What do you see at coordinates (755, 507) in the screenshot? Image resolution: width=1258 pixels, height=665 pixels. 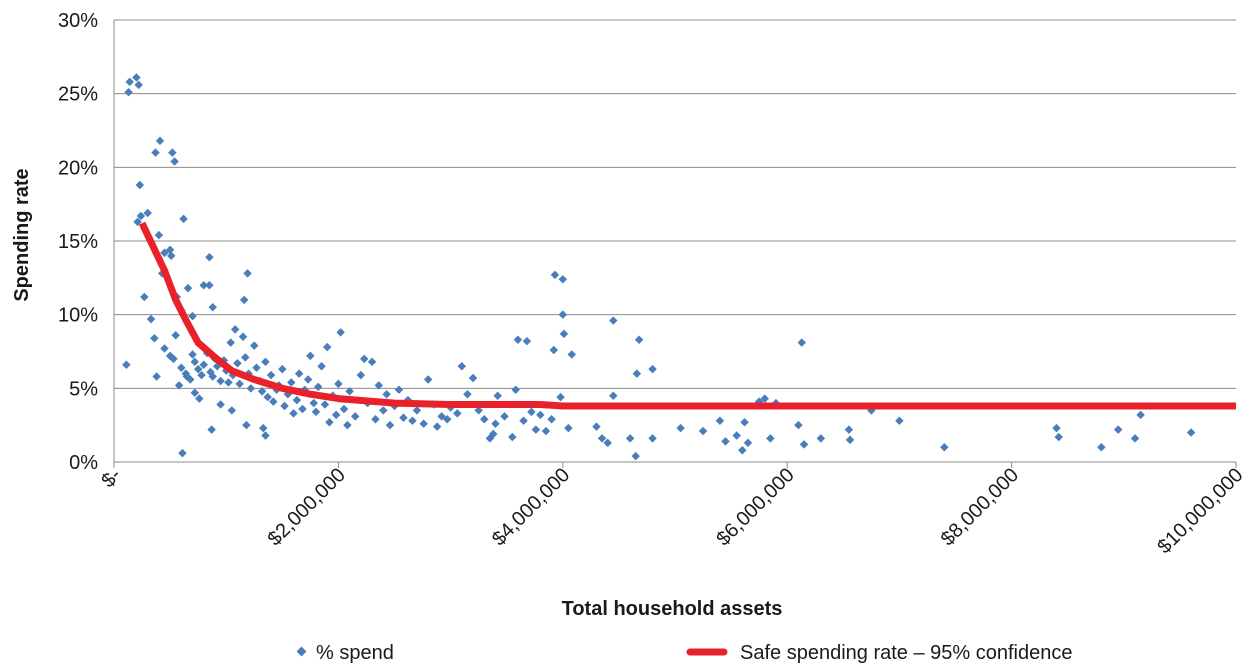 I see `x-tick-label: $6,000,000` at bounding box center [755, 507].